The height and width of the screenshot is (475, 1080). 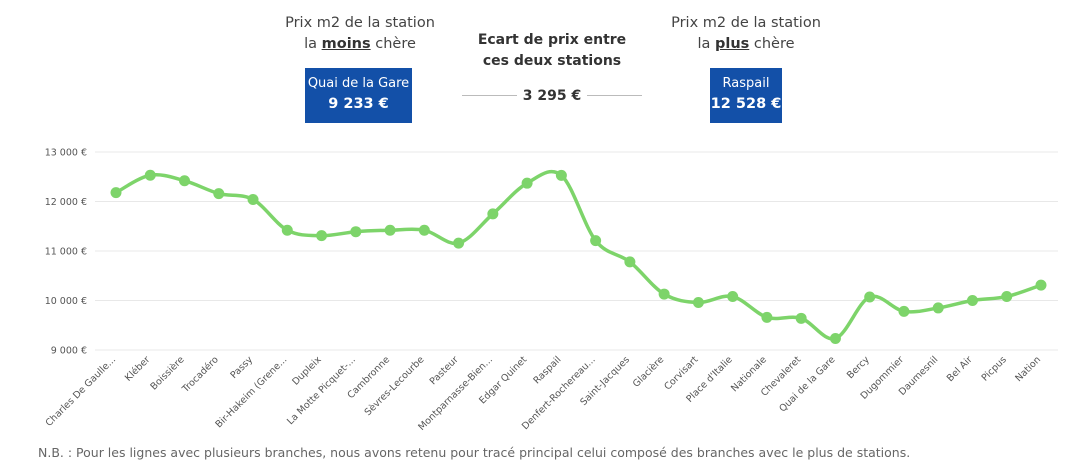 What do you see at coordinates (552, 61) in the screenshot?
I see `gap-caption-line2: ces deux stations` at bounding box center [552, 61].